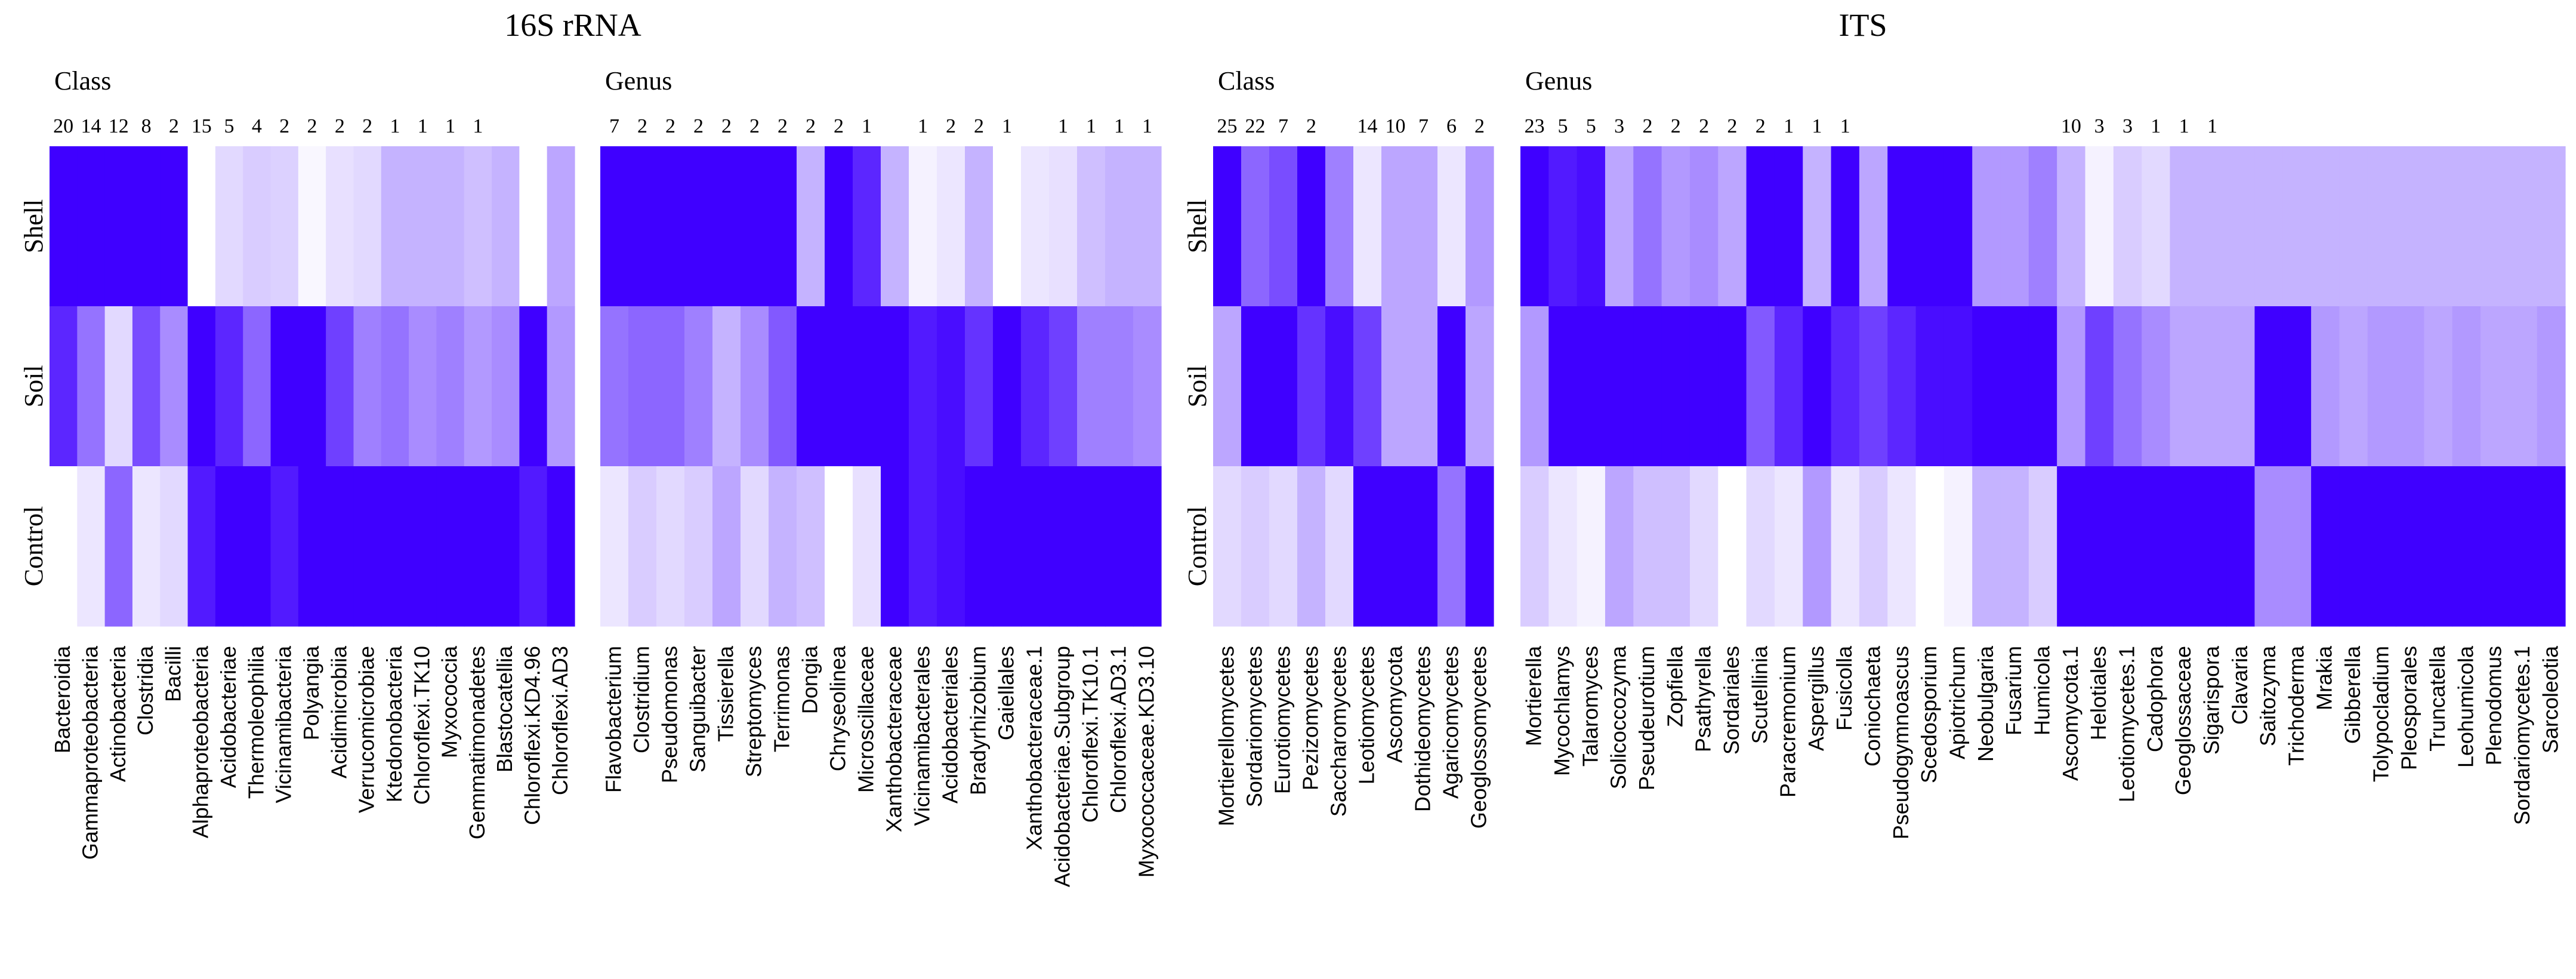  Describe the element at coordinates (2071, 126) in the screenshot. I see `count-label: 10` at that location.